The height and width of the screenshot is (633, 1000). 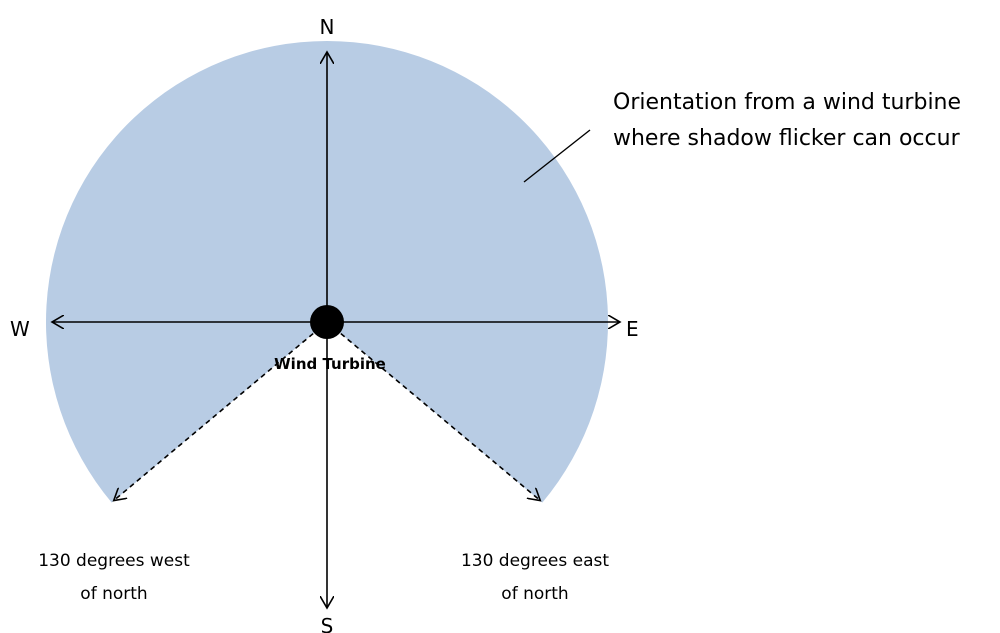 I want to click on south-label: S, so click(x=327, y=623).